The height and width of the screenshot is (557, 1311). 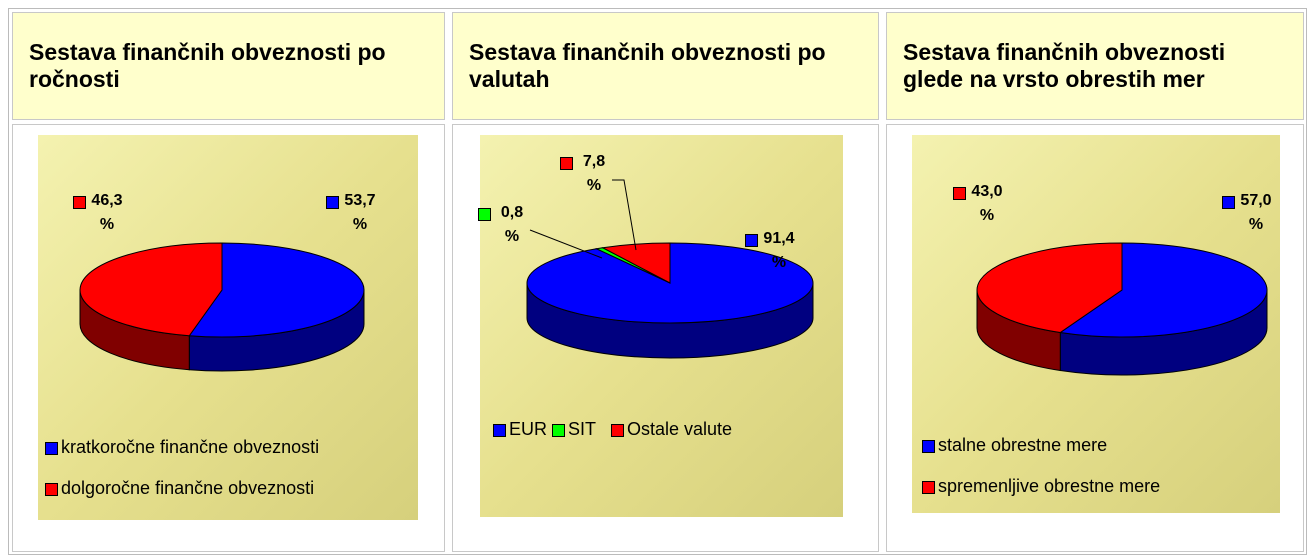 What do you see at coordinates (594, 173) in the screenshot?
I see `data-label: 7,8 %` at bounding box center [594, 173].